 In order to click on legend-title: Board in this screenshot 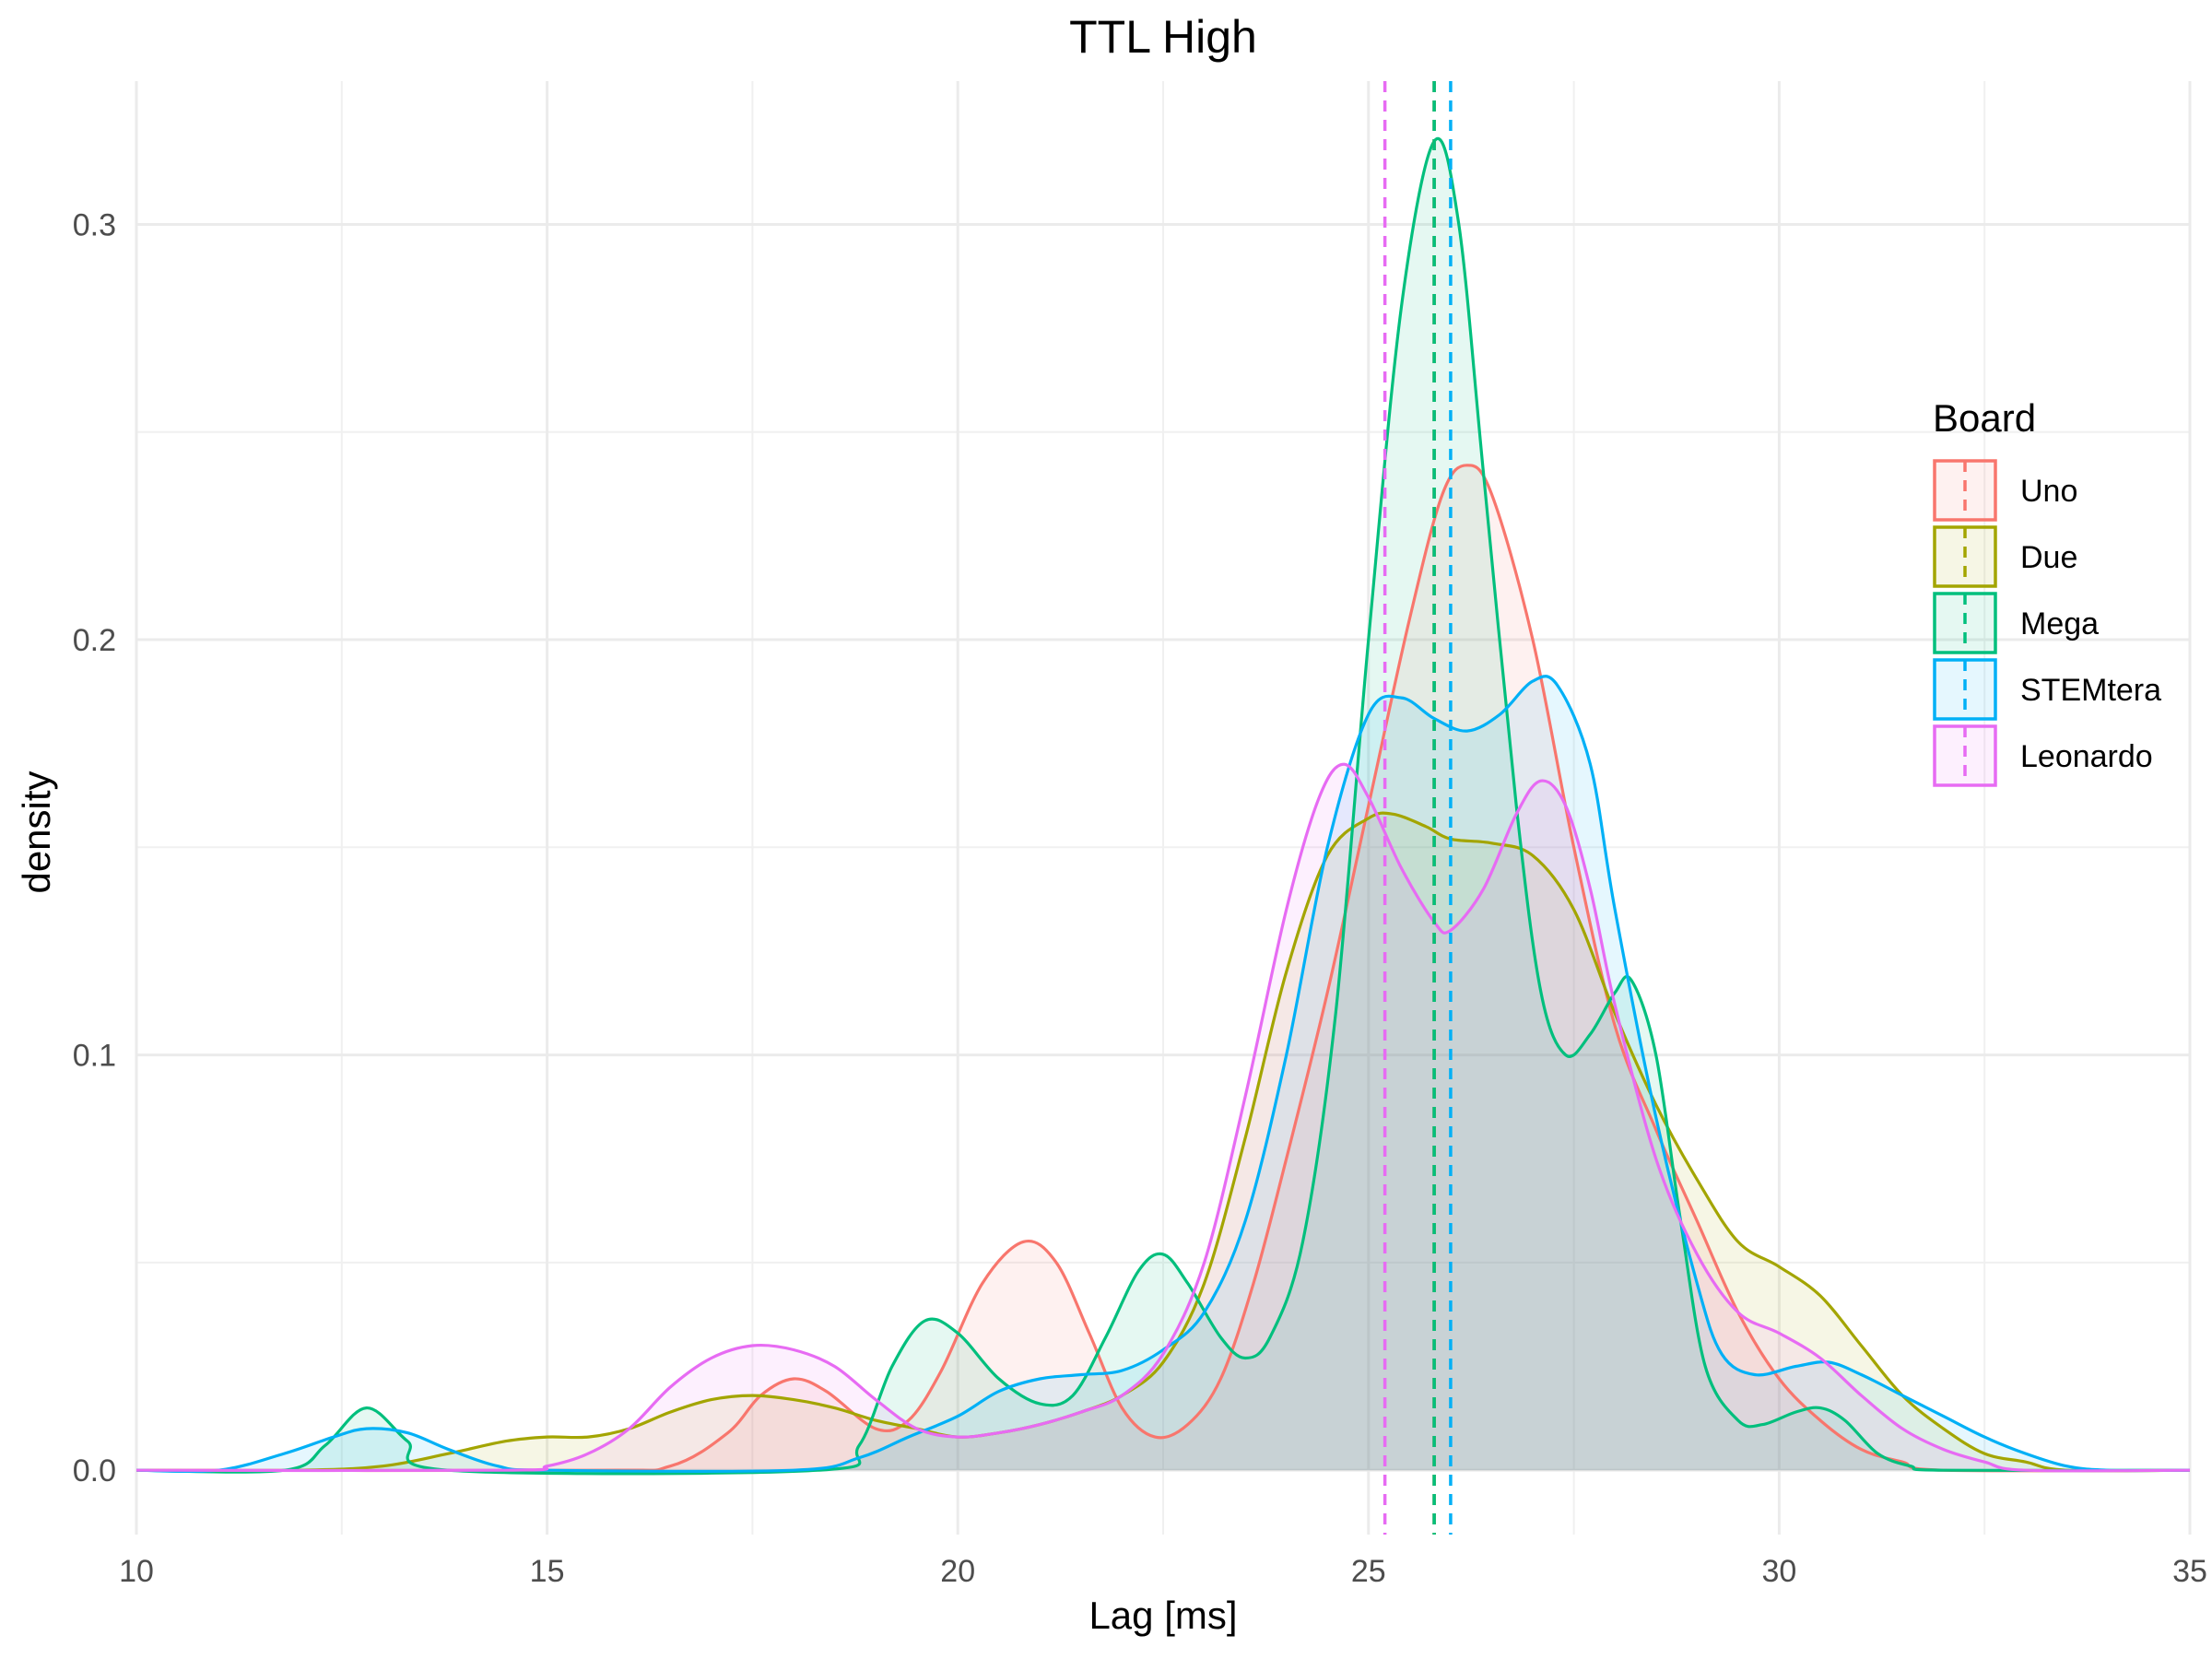, I will do `click(1984, 418)`.